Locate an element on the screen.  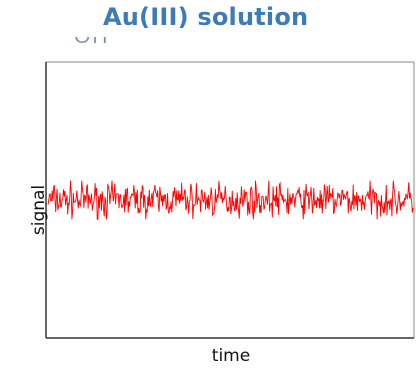
y-axis-label: signal is located at coordinates (39, 210).